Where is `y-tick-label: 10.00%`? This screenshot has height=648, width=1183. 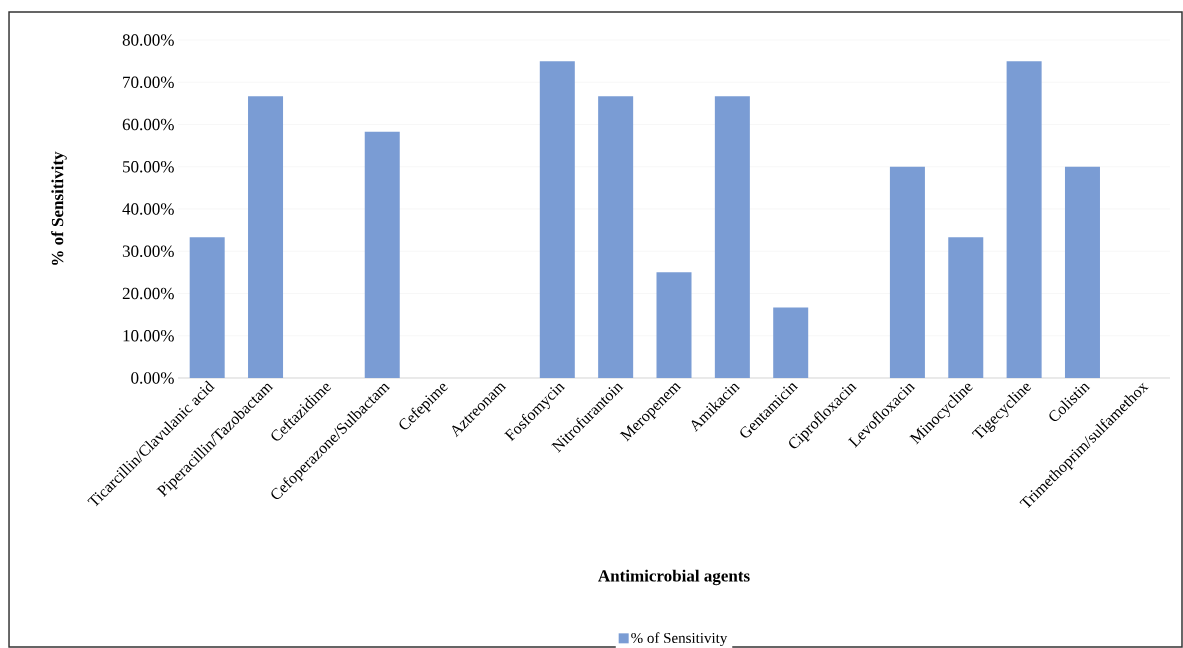 y-tick-label: 10.00% is located at coordinates (148, 335).